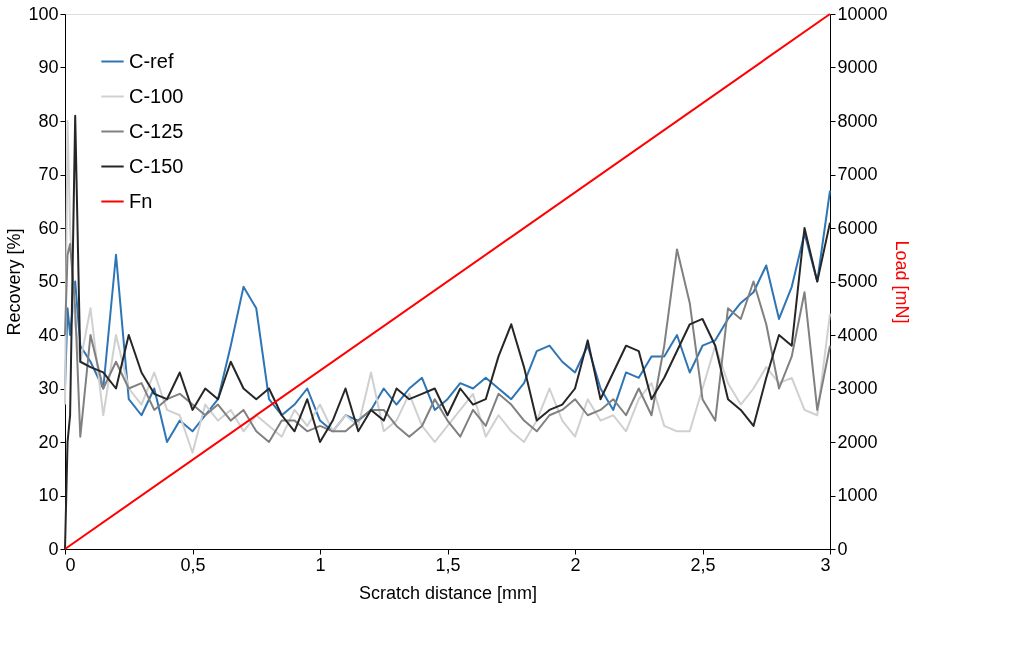 Image resolution: width=1033 pixels, height=655 pixels. I want to click on legend-label: Fn, so click(141, 200).